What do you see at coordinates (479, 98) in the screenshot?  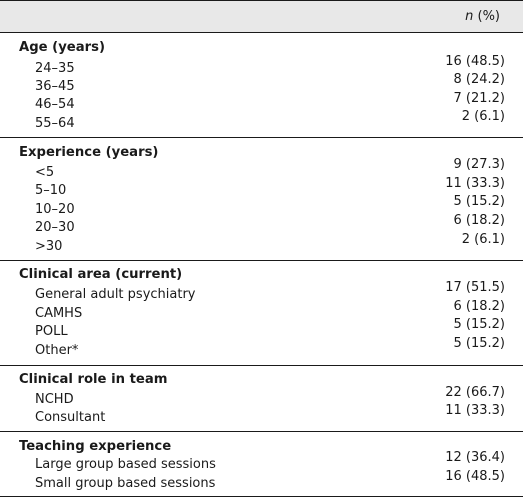 I see `row-value: 7 (21.2)` at bounding box center [479, 98].